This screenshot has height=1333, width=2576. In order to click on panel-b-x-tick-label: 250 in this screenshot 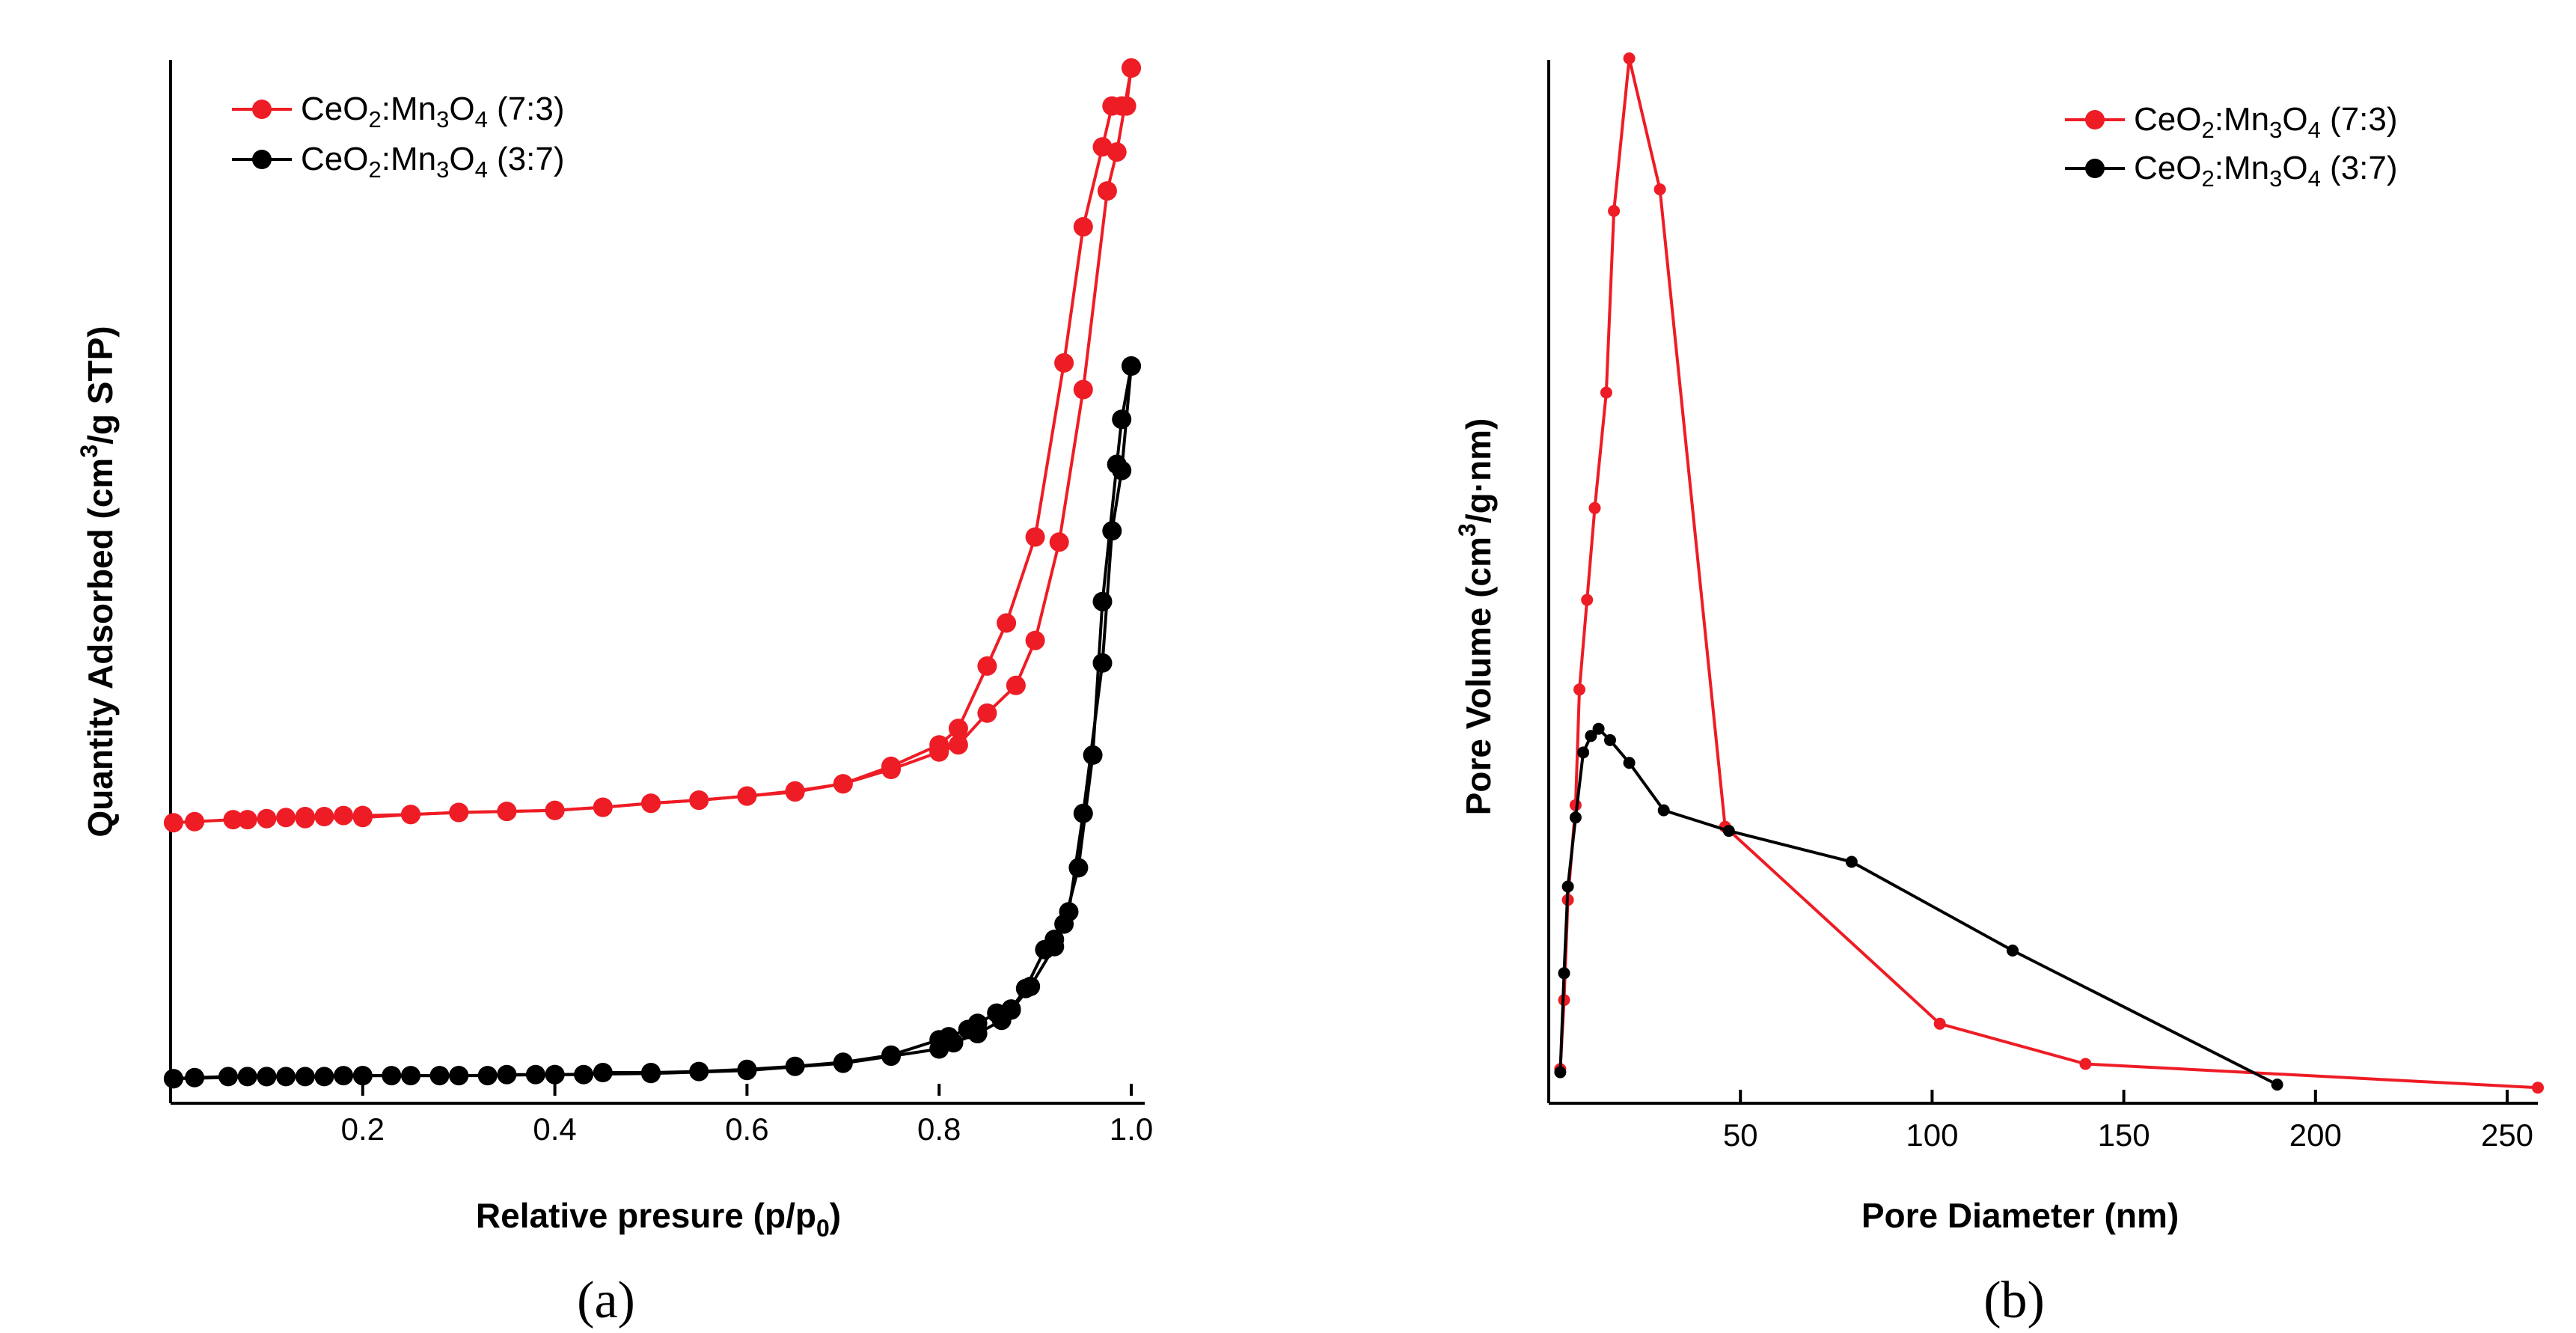, I will do `click(2507, 1135)`.